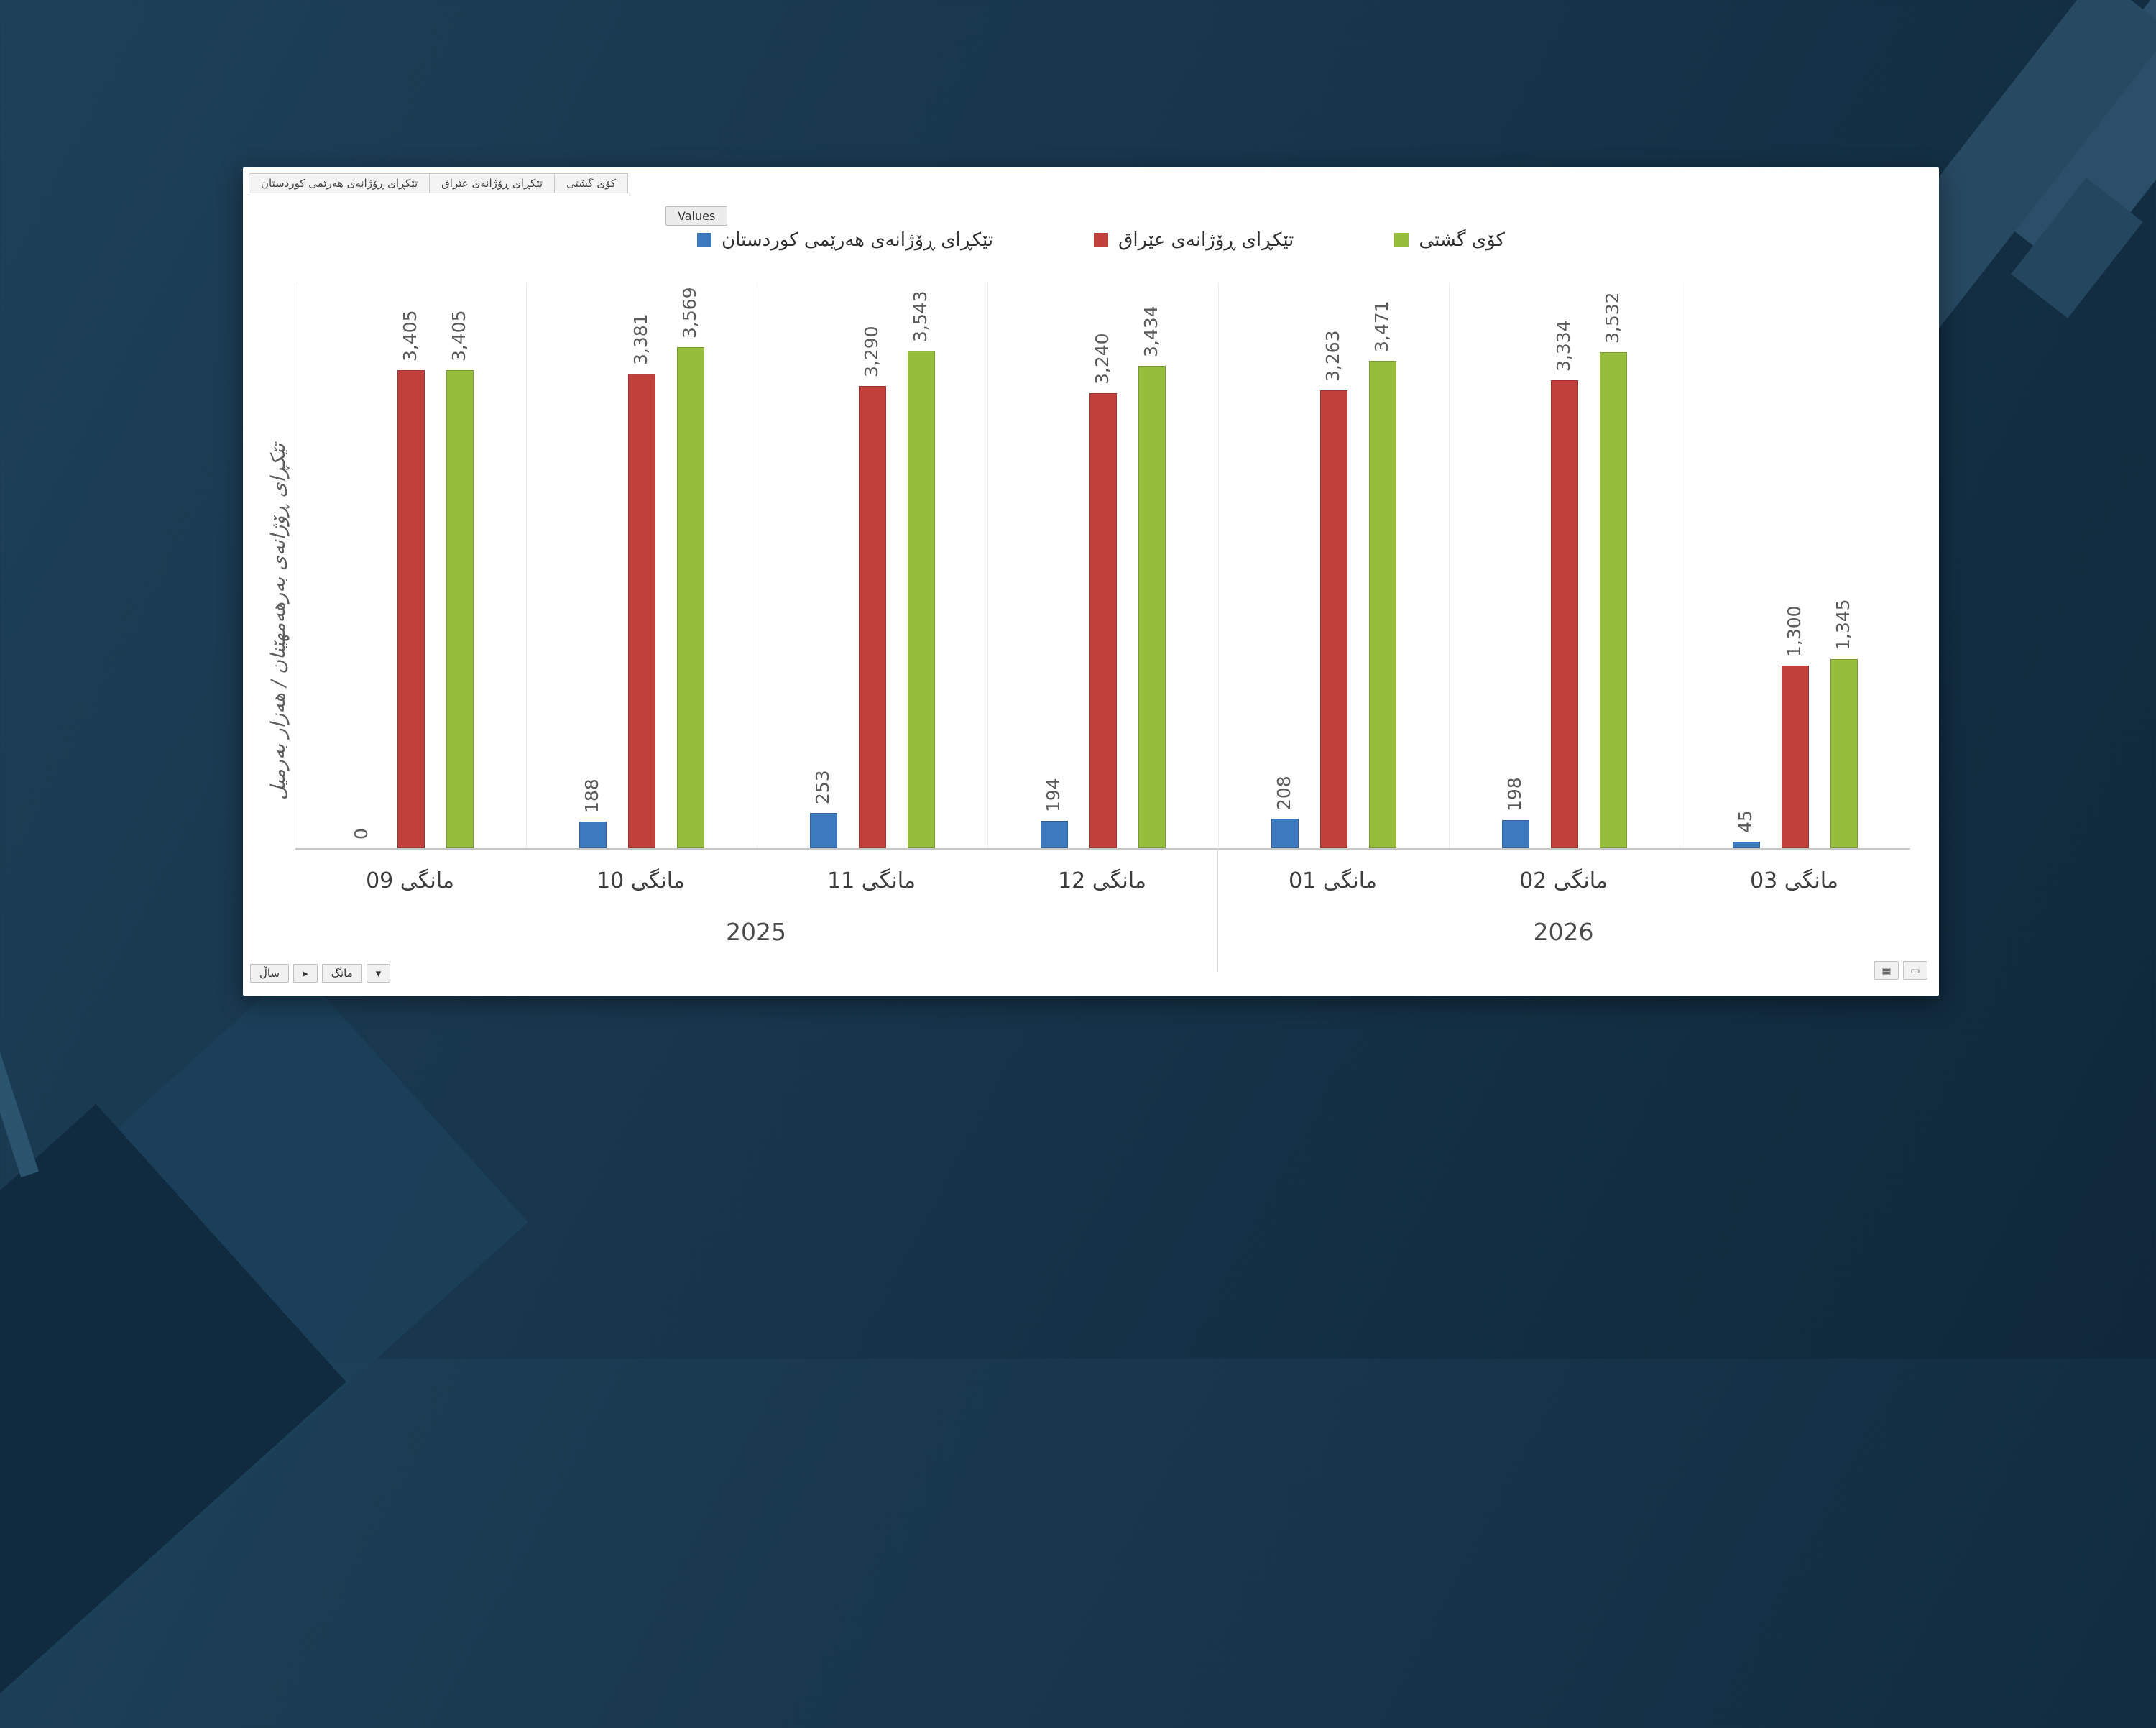 This screenshot has height=1728, width=2156. I want to click on bar-value-label: 253, so click(822, 787).